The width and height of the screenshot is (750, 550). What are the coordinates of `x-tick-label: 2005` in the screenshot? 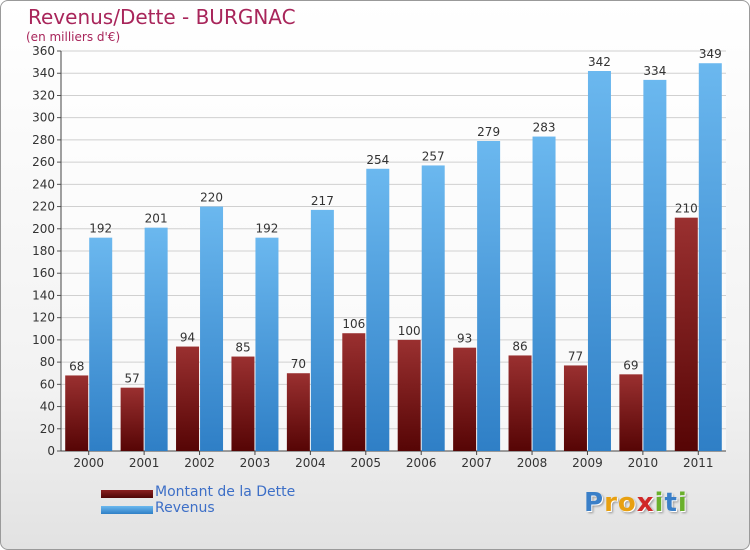 It's located at (366, 463).